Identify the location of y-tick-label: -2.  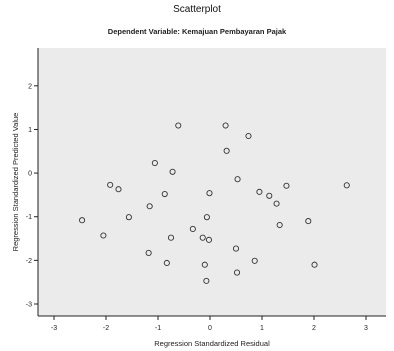
(29, 261).